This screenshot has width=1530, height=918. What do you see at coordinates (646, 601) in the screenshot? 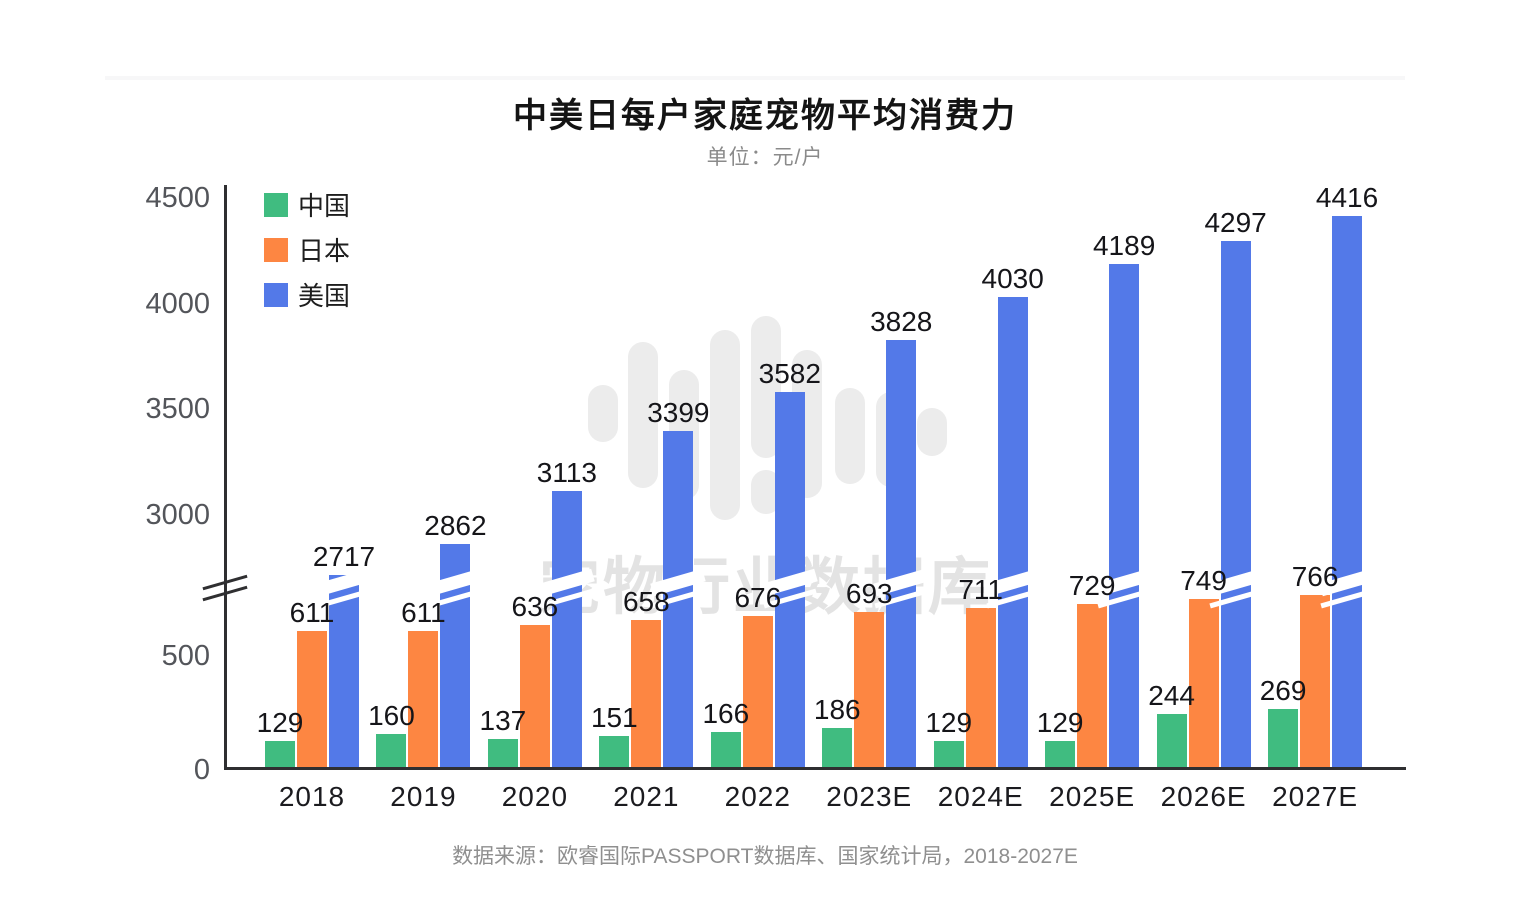
I see `bar-value-label: 658` at bounding box center [646, 601].